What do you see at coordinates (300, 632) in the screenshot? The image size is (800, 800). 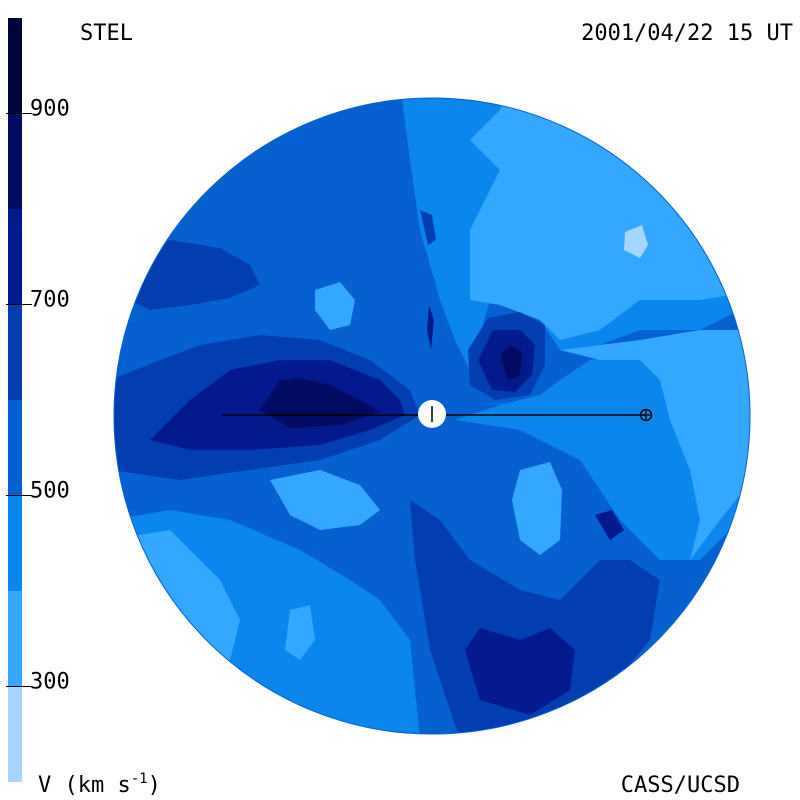 I see `region-southwest-200c` at bounding box center [300, 632].